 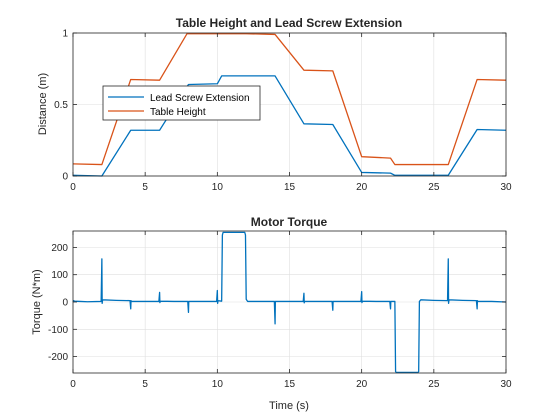 What do you see at coordinates (73, 187) in the screenshot?
I see `top-x-tick-label: 0` at bounding box center [73, 187].